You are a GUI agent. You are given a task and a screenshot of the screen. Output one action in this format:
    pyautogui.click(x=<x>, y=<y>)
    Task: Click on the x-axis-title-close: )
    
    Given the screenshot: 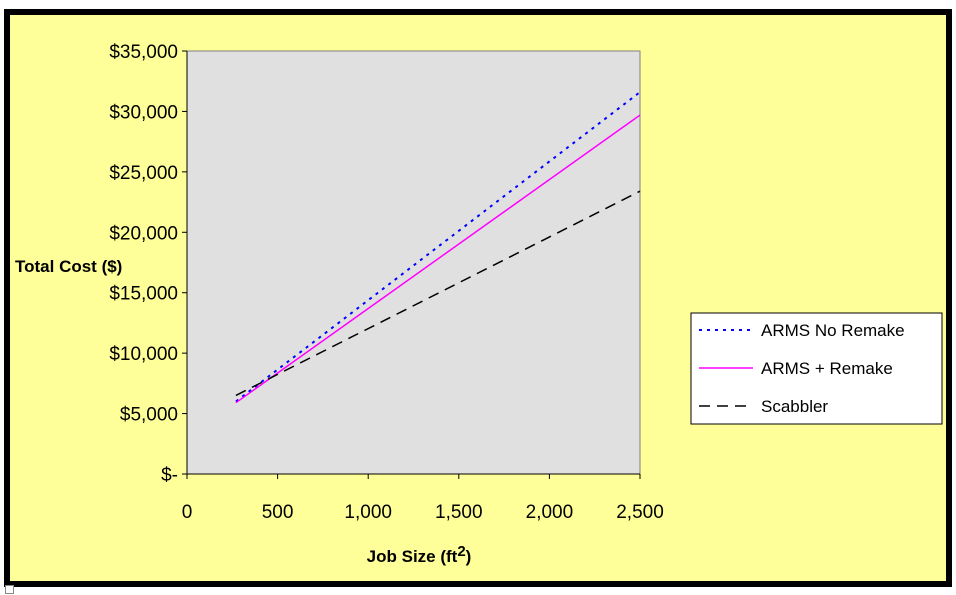 What is the action you would take?
    pyautogui.click(x=469, y=556)
    